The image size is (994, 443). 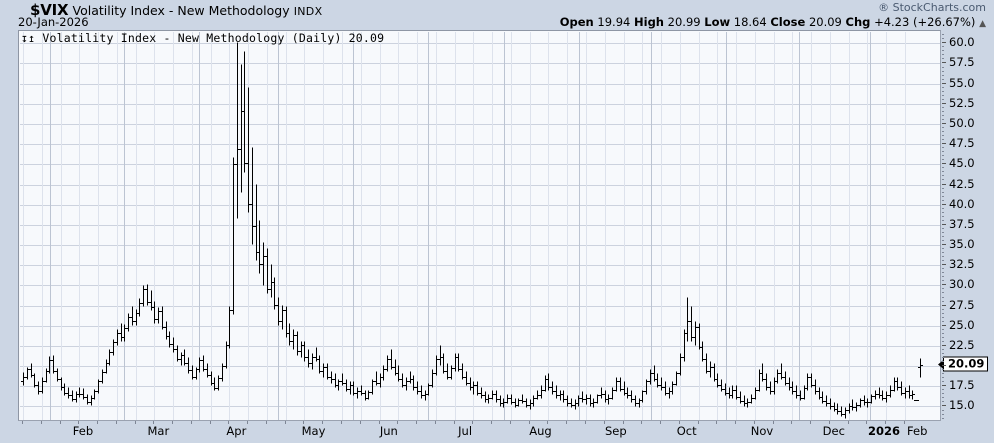 I want to click on chart-date: 20-Jan-2026, so click(x=53, y=22).